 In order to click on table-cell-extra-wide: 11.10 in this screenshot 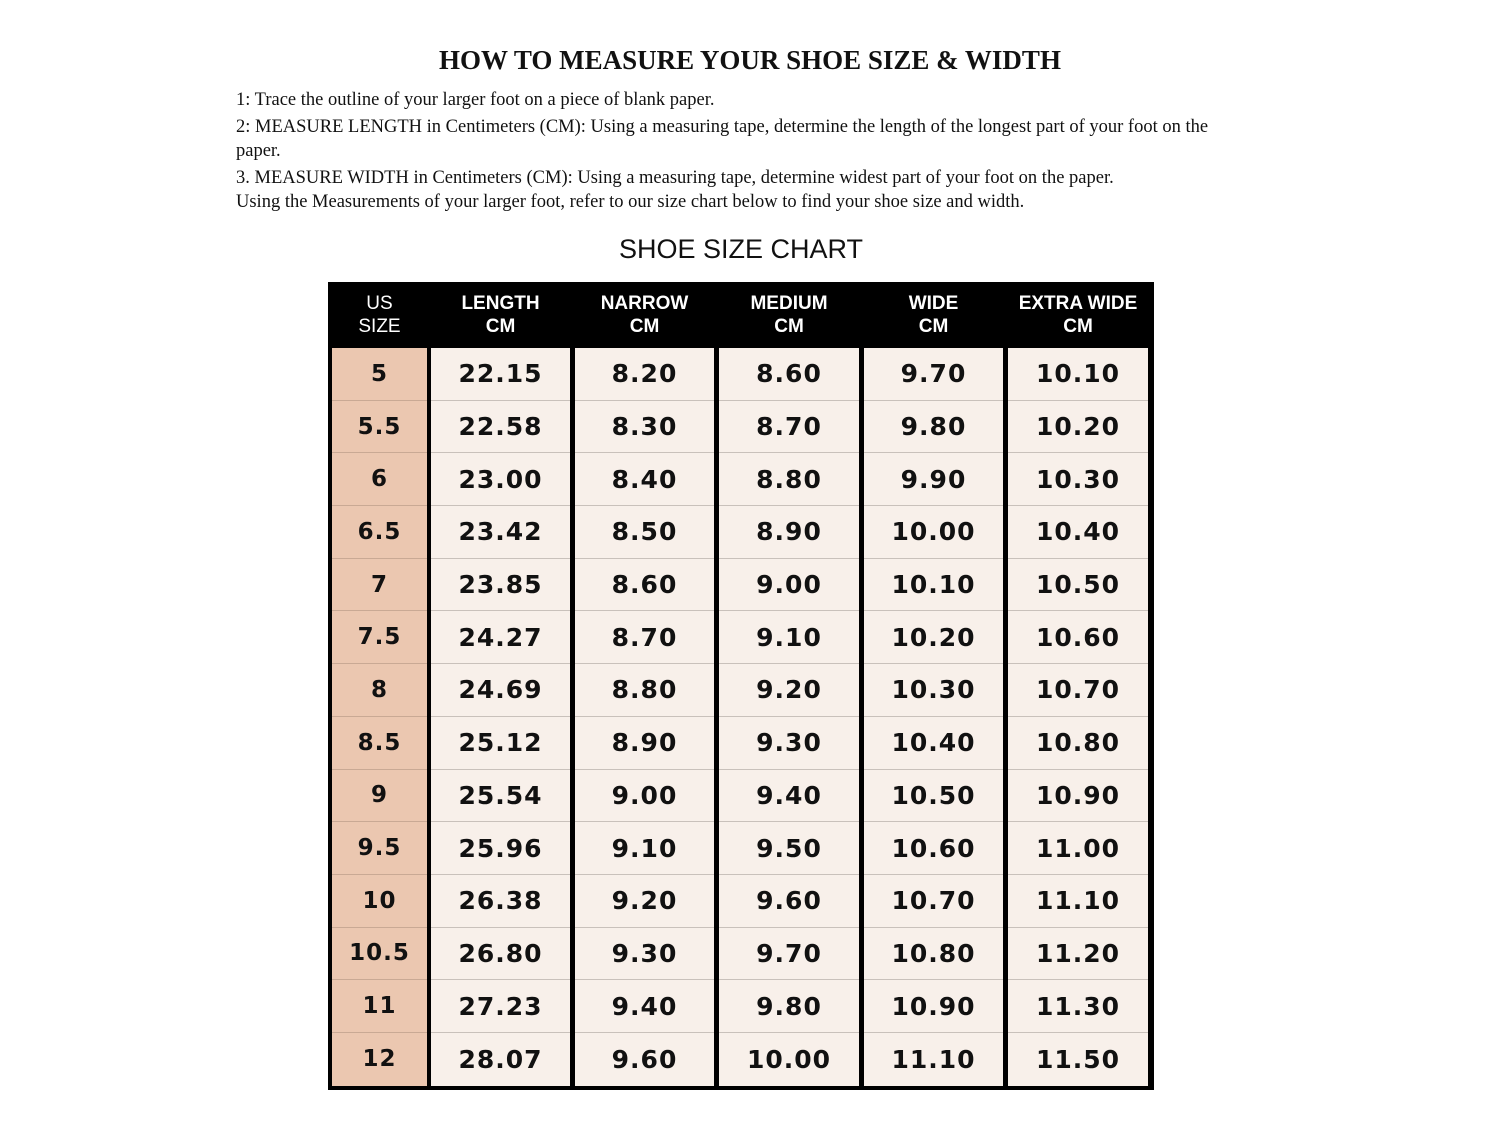, I will do `click(1078, 901)`.